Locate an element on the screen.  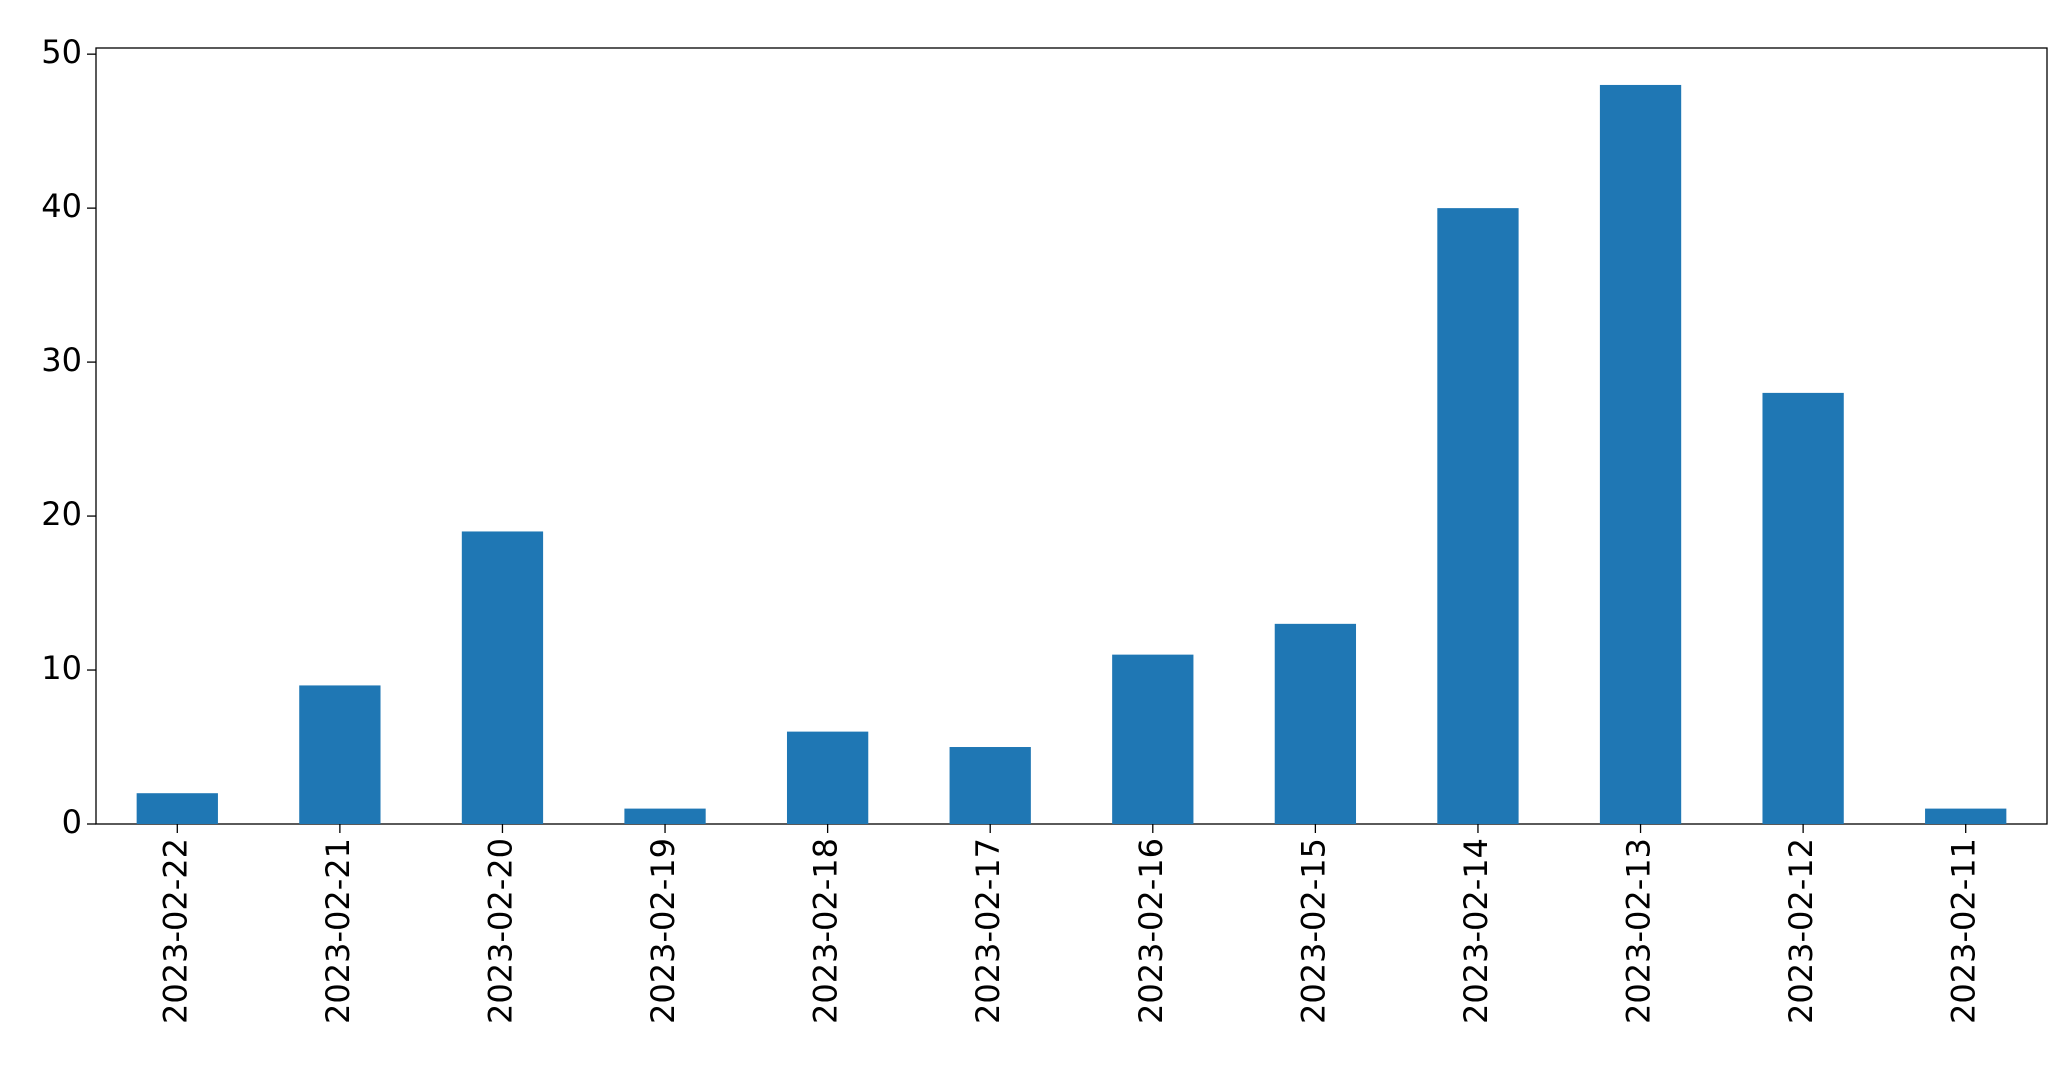
x-tick-label: 2023-02-11 is located at coordinates (1964, 931).